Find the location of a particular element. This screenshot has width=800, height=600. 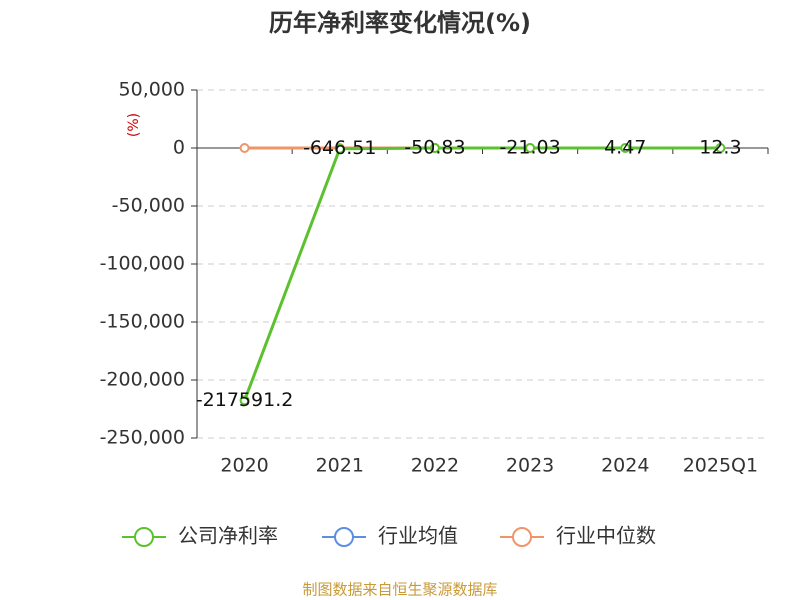

data-label: 12.3 is located at coordinates (720, 147).